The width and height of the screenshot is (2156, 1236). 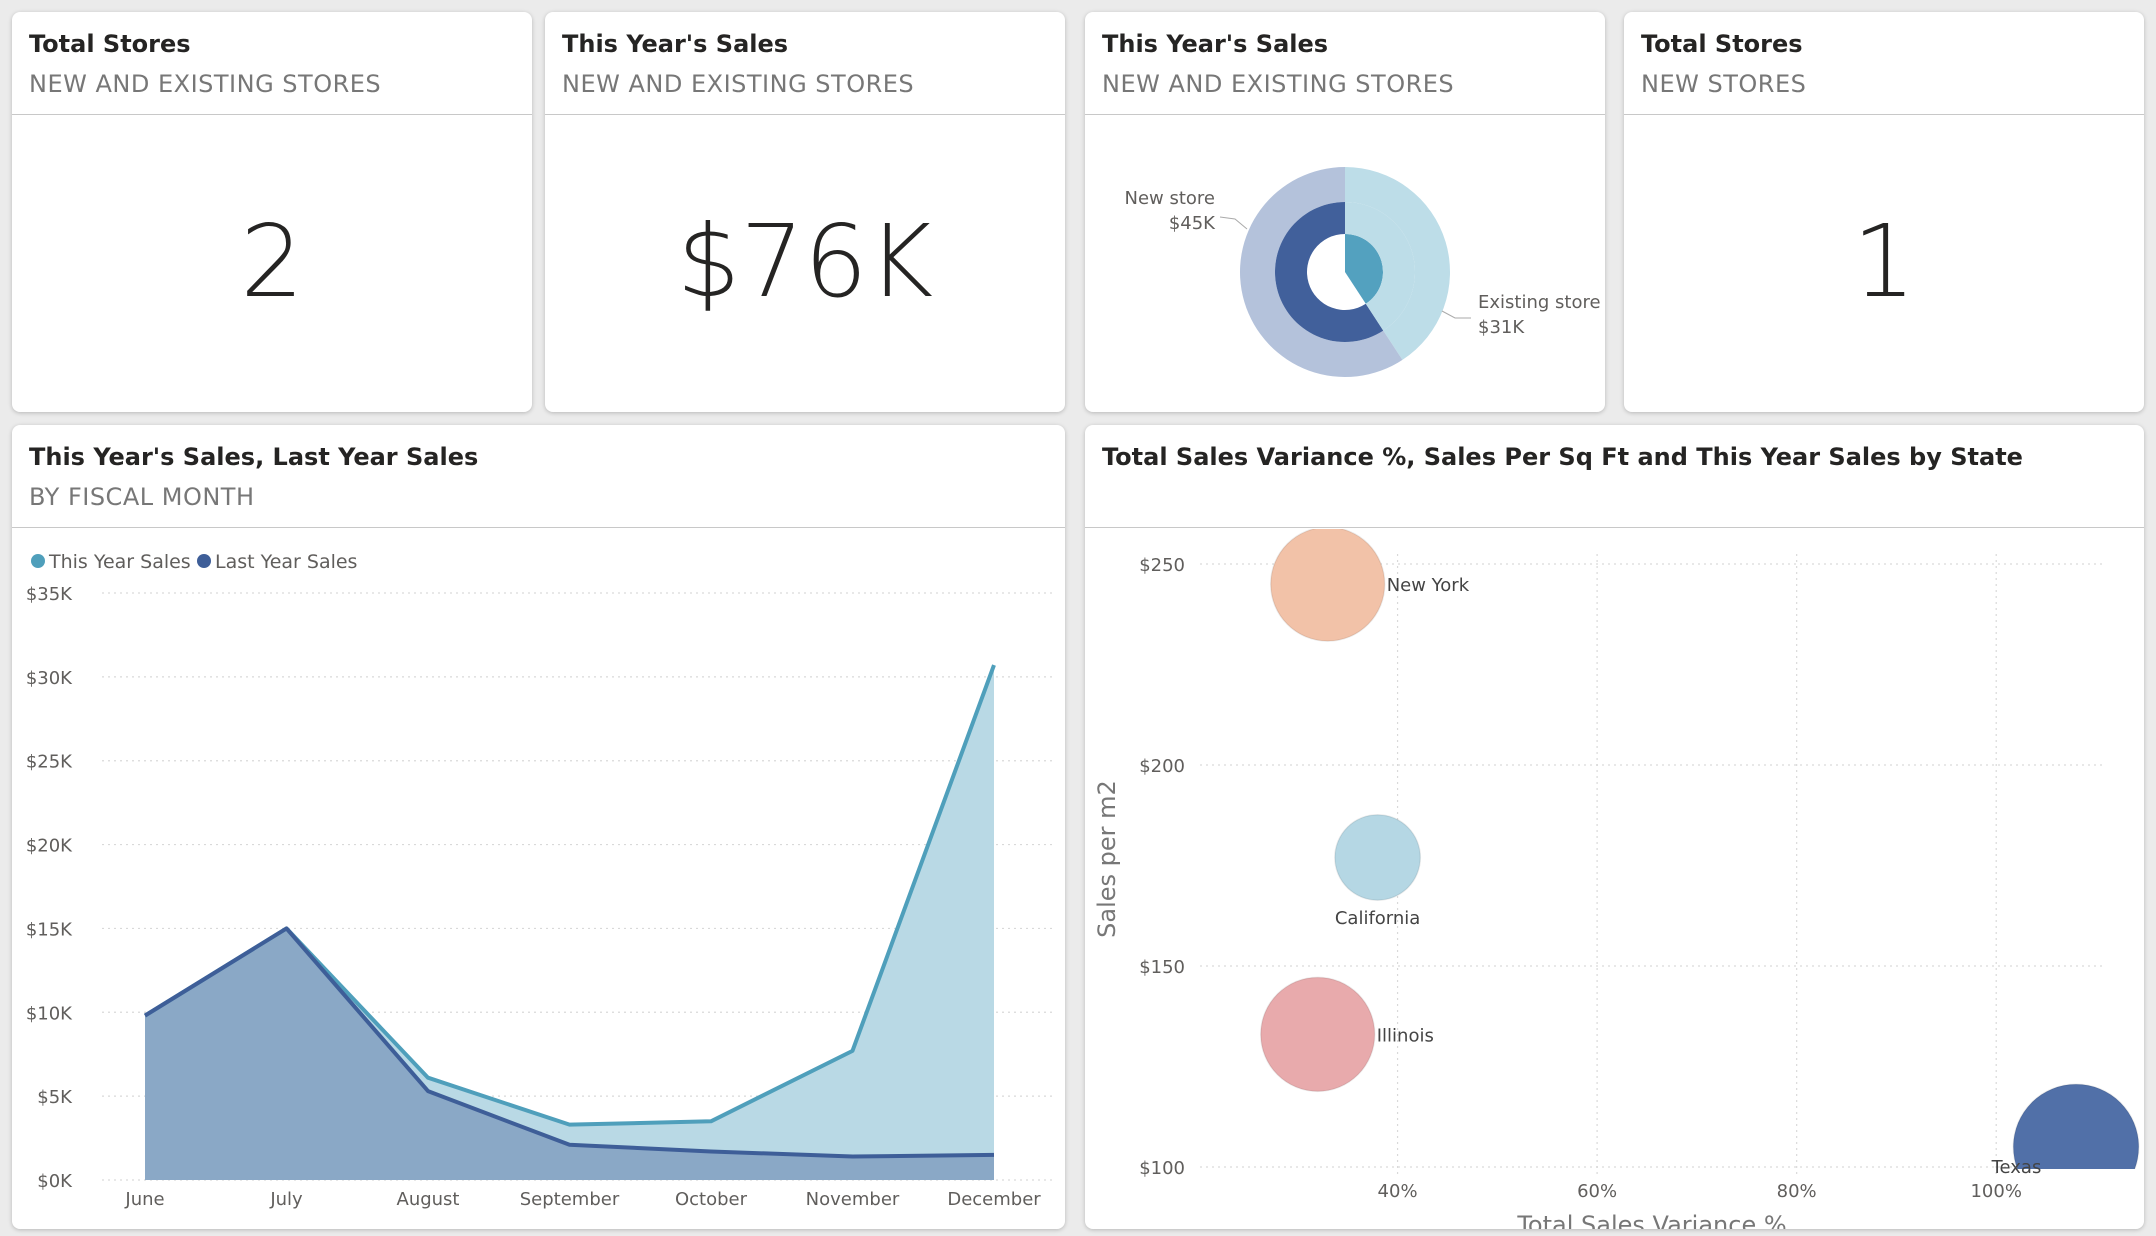 What do you see at coordinates (286, 562) in the screenshot?
I see `legend-last-year-sales: Last Year Sales` at bounding box center [286, 562].